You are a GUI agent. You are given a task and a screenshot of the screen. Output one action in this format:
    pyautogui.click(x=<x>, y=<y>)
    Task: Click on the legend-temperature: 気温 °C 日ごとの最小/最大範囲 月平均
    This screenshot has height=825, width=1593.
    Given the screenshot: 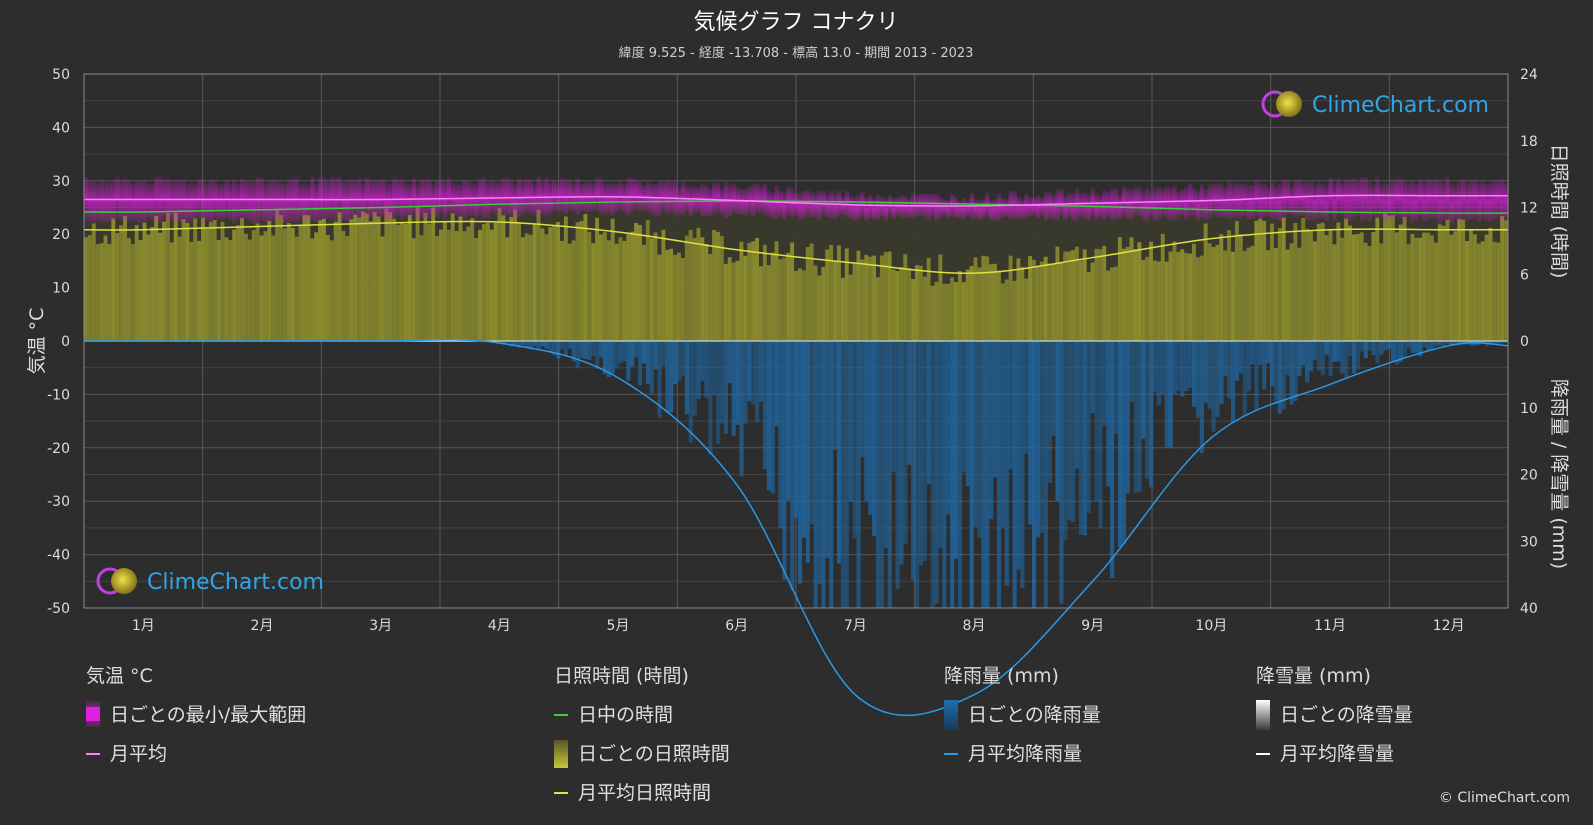 What is the action you would take?
    pyautogui.click(x=196, y=715)
    